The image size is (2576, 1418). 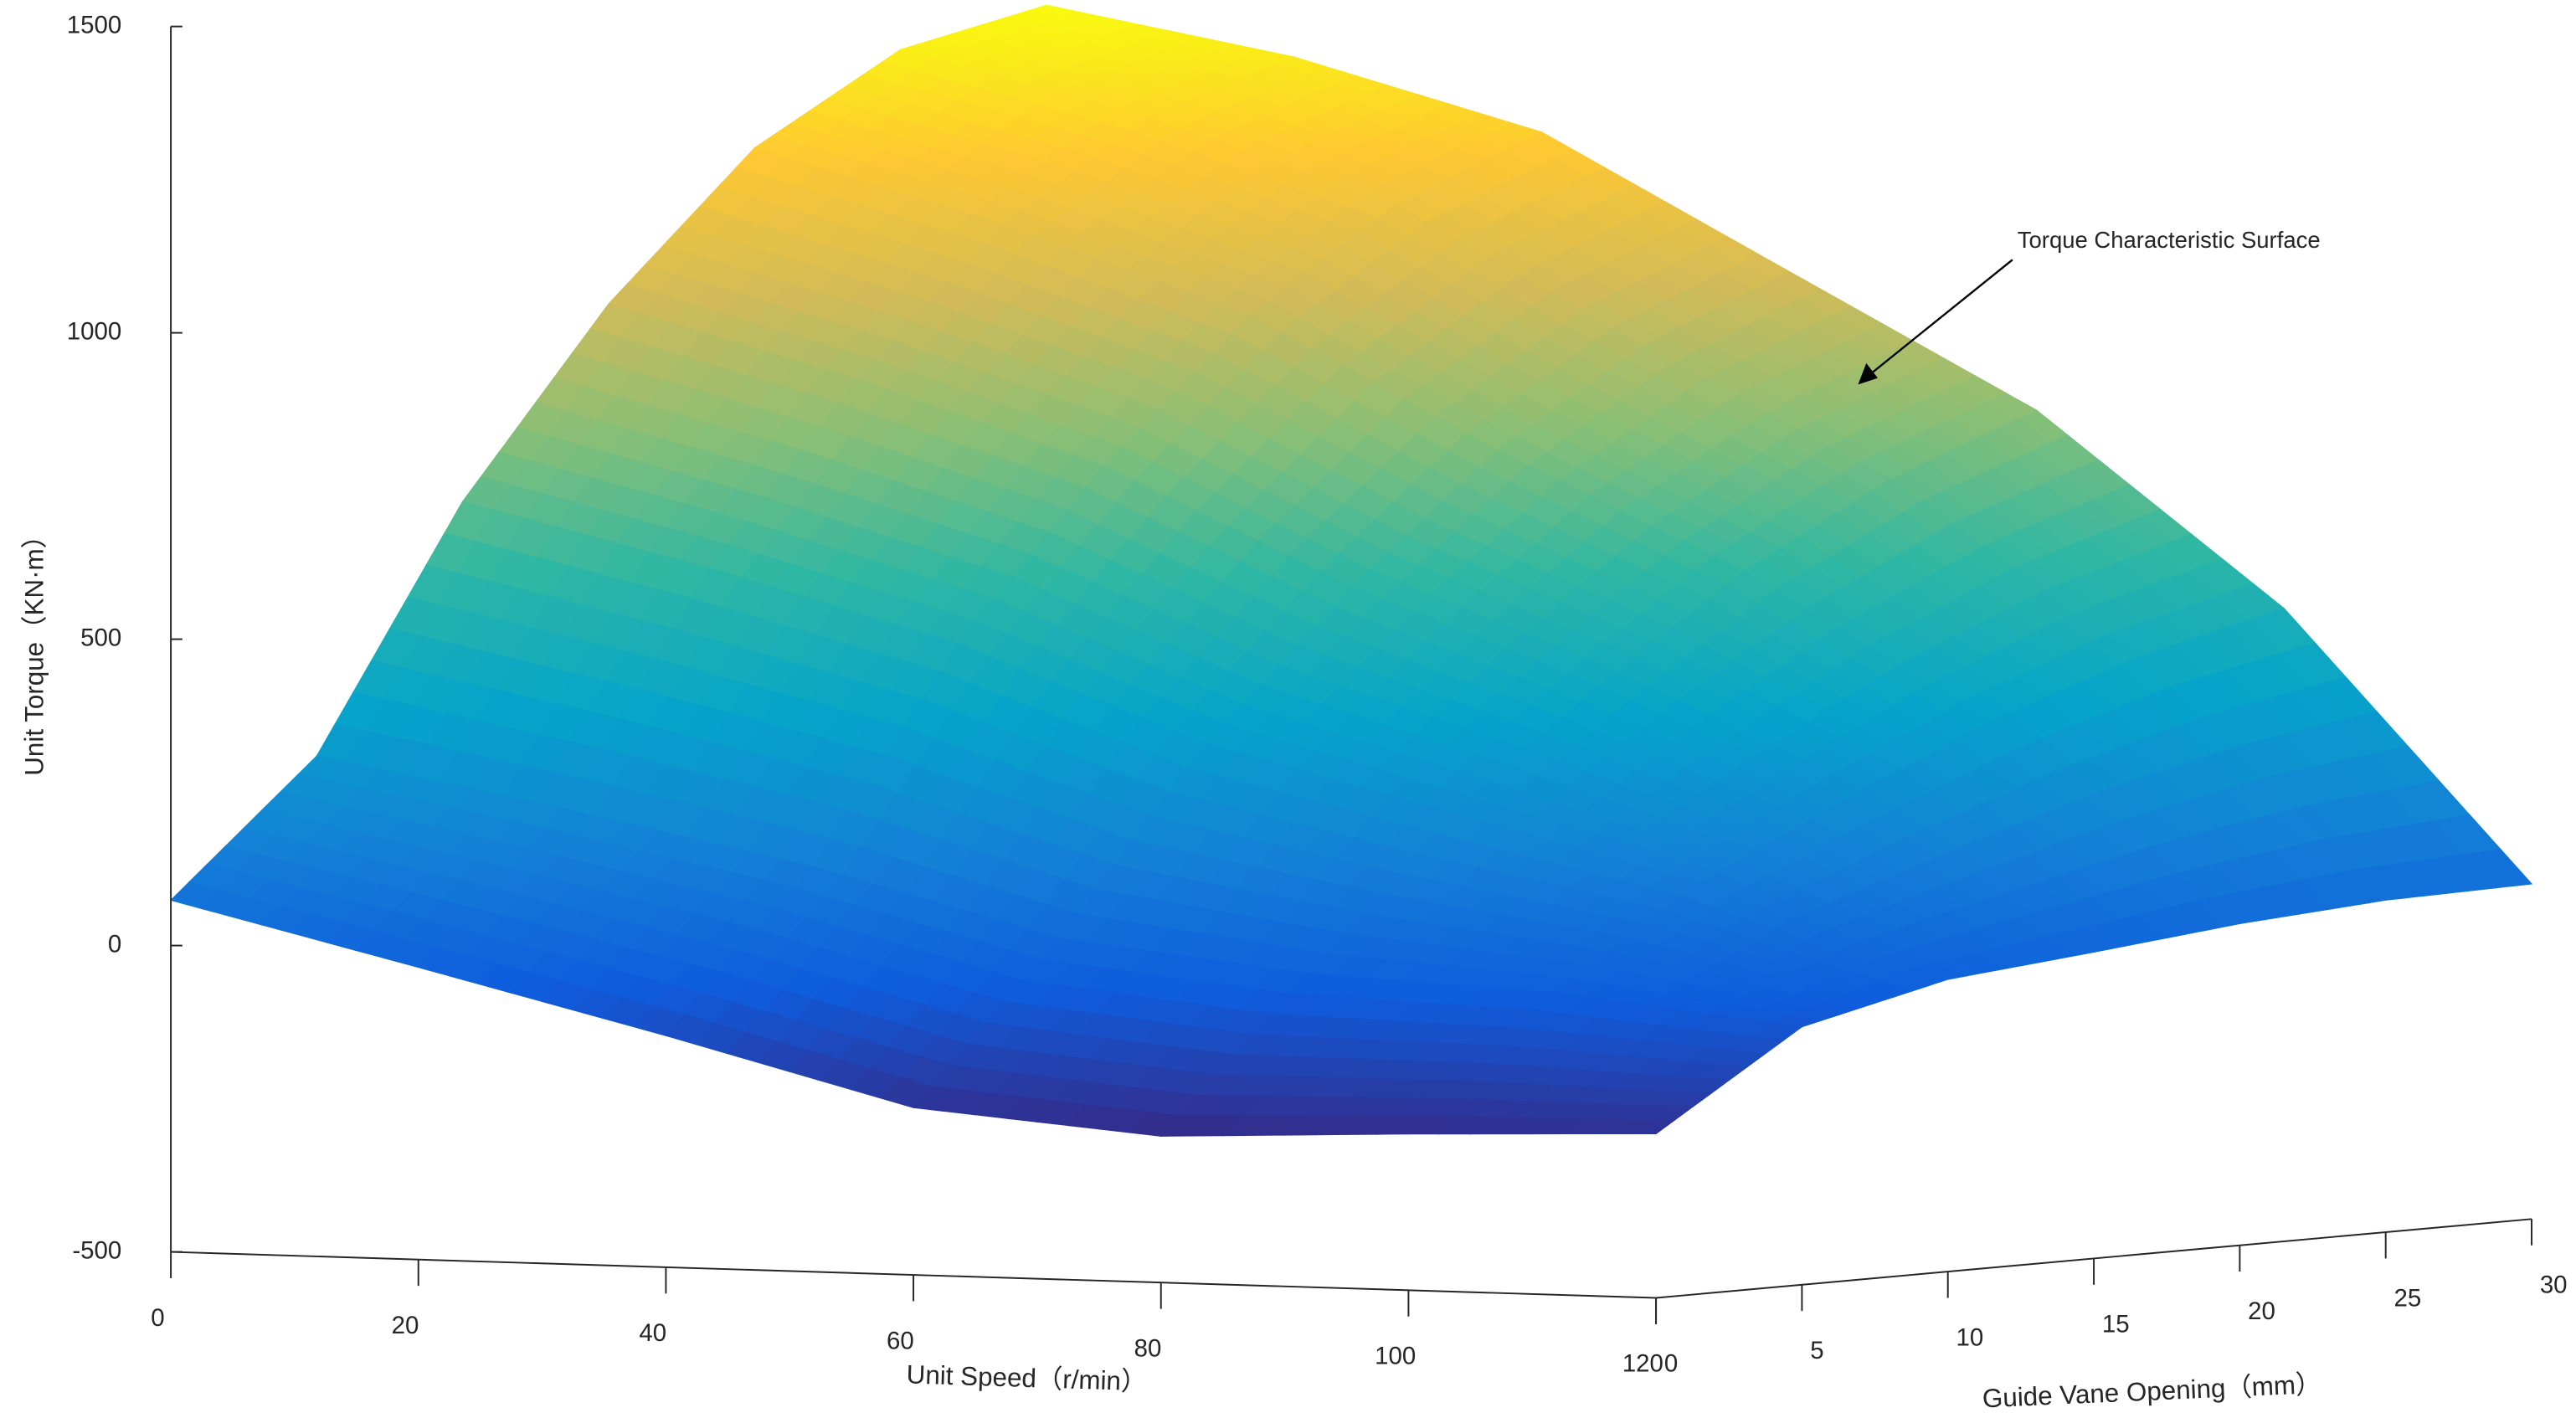 What do you see at coordinates (2408, 1298) in the screenshot?
I see `y-tick-label: 25` at bounding box center [2408, 1298].